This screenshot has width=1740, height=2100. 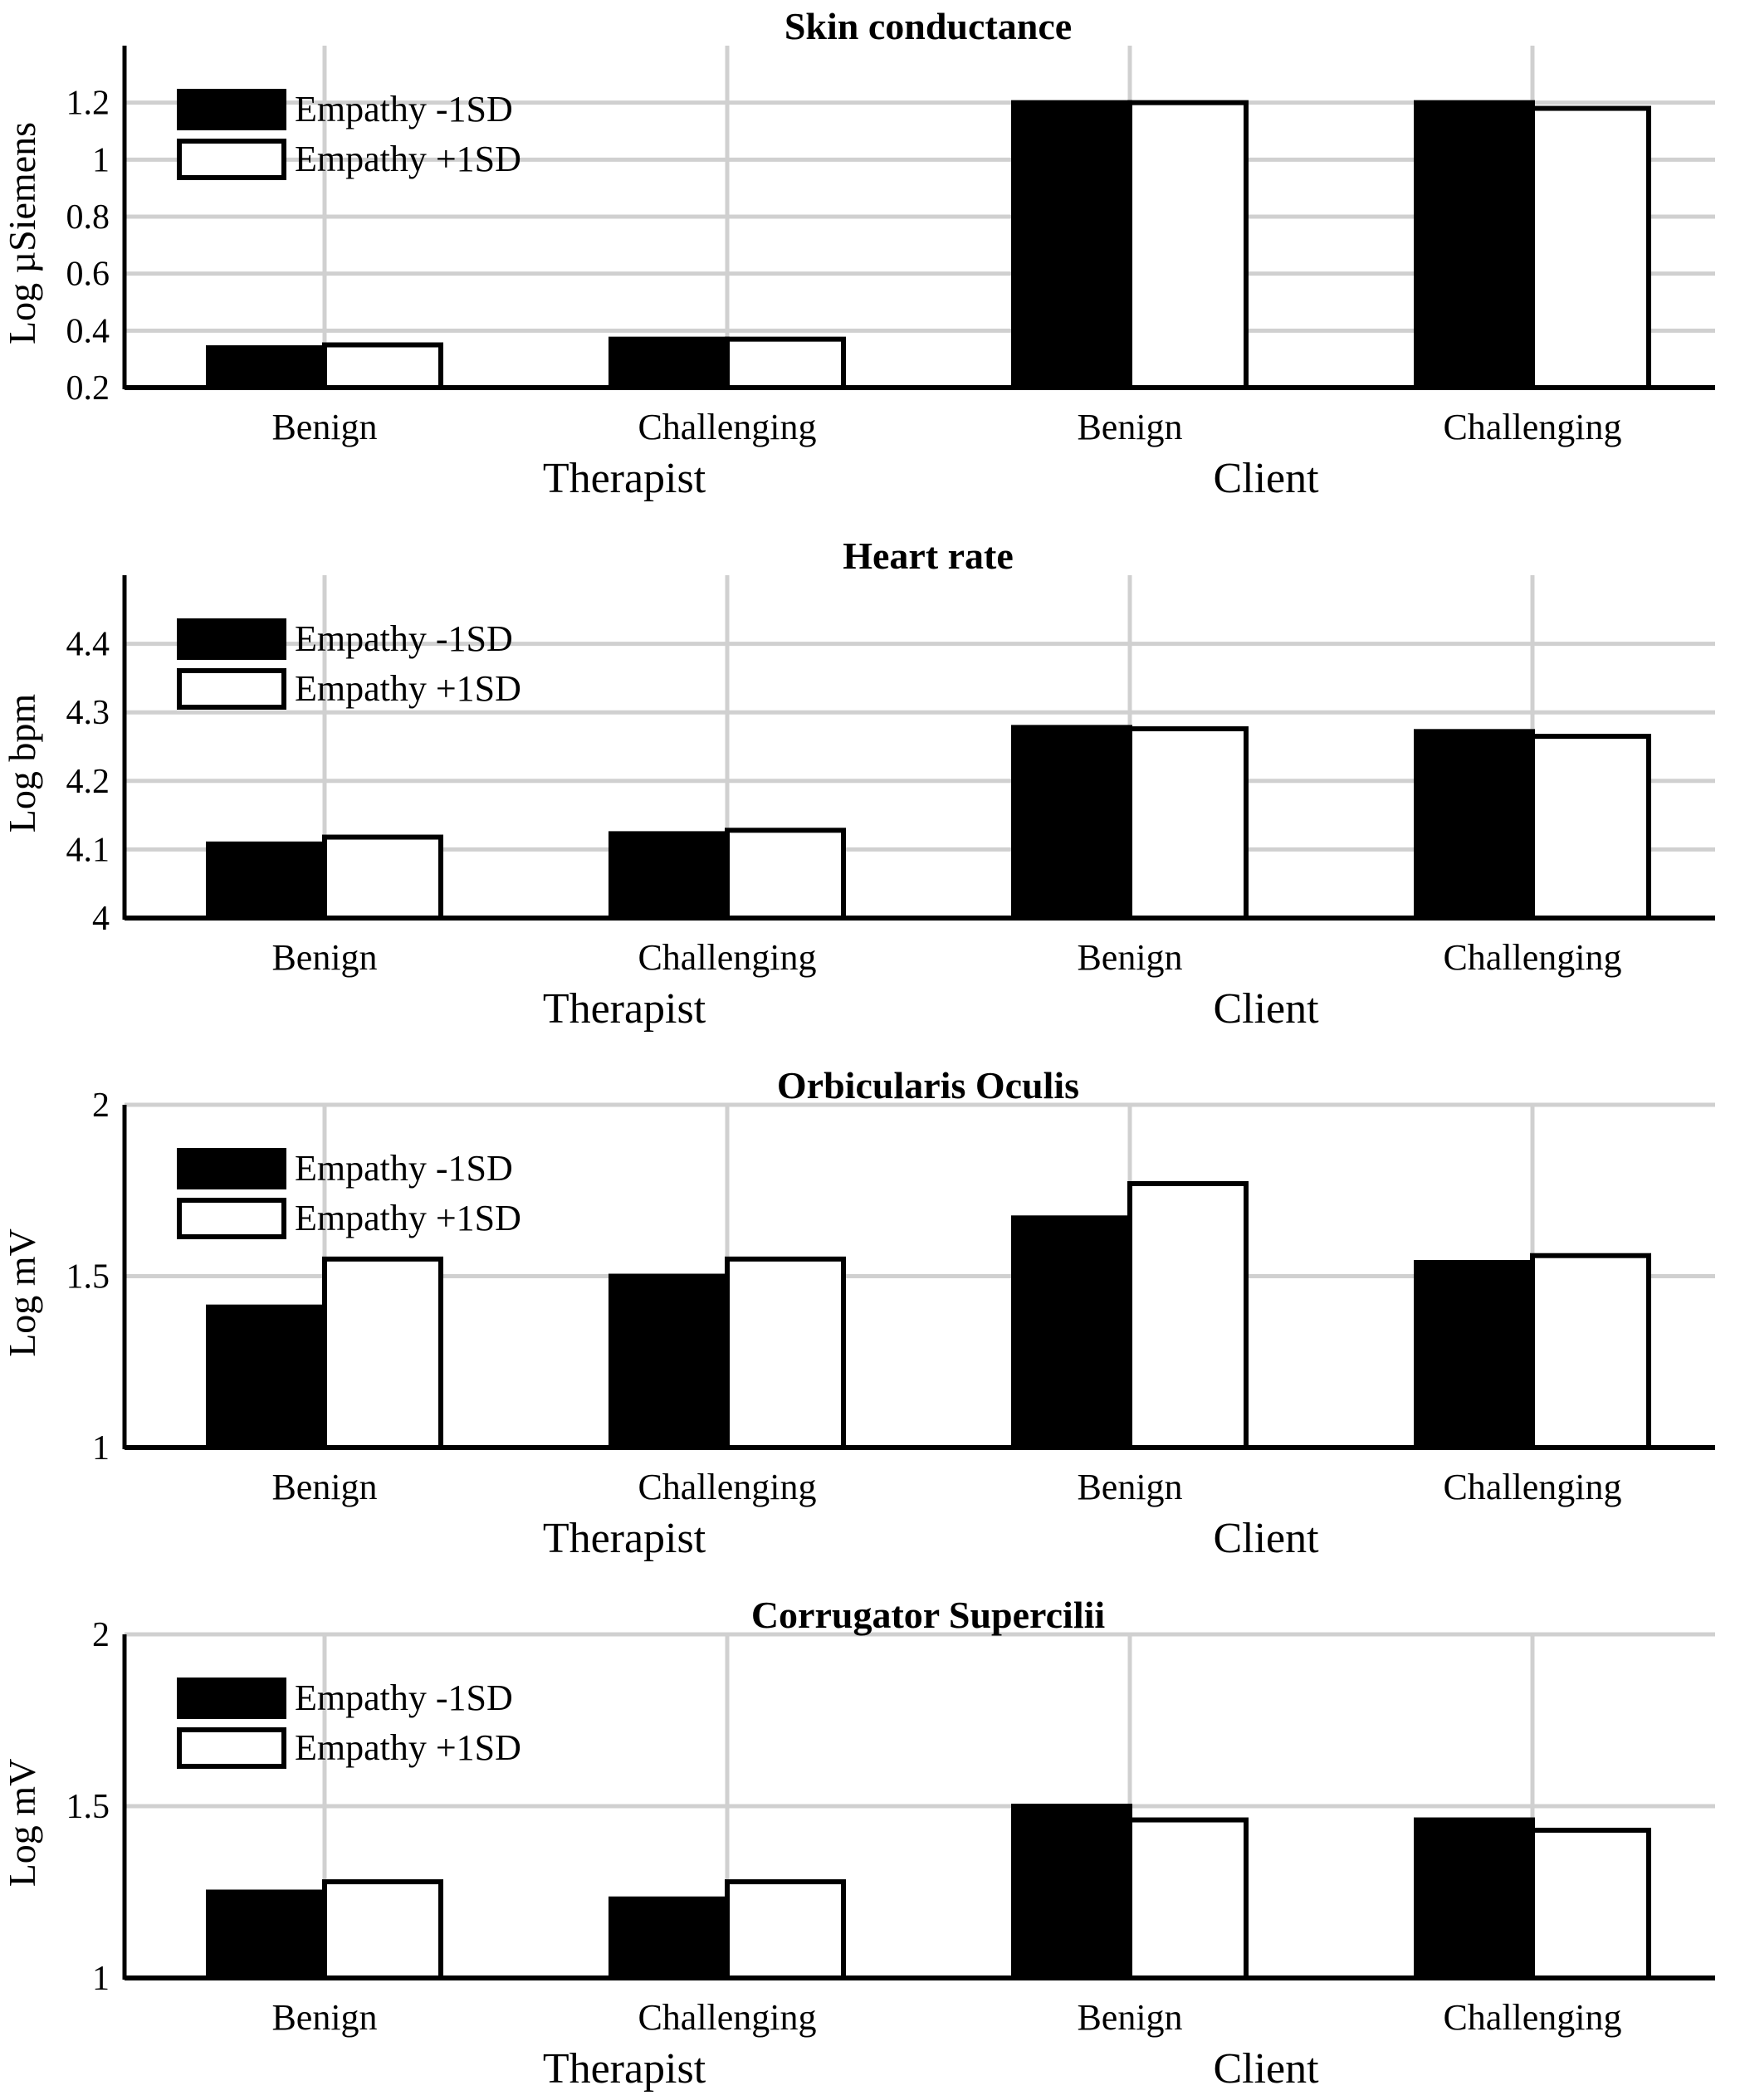 What do you see at coordinates (22, 763) in the screenshot?
I see `y-axis-label: Log bpm` at bounding box center [22, 763].